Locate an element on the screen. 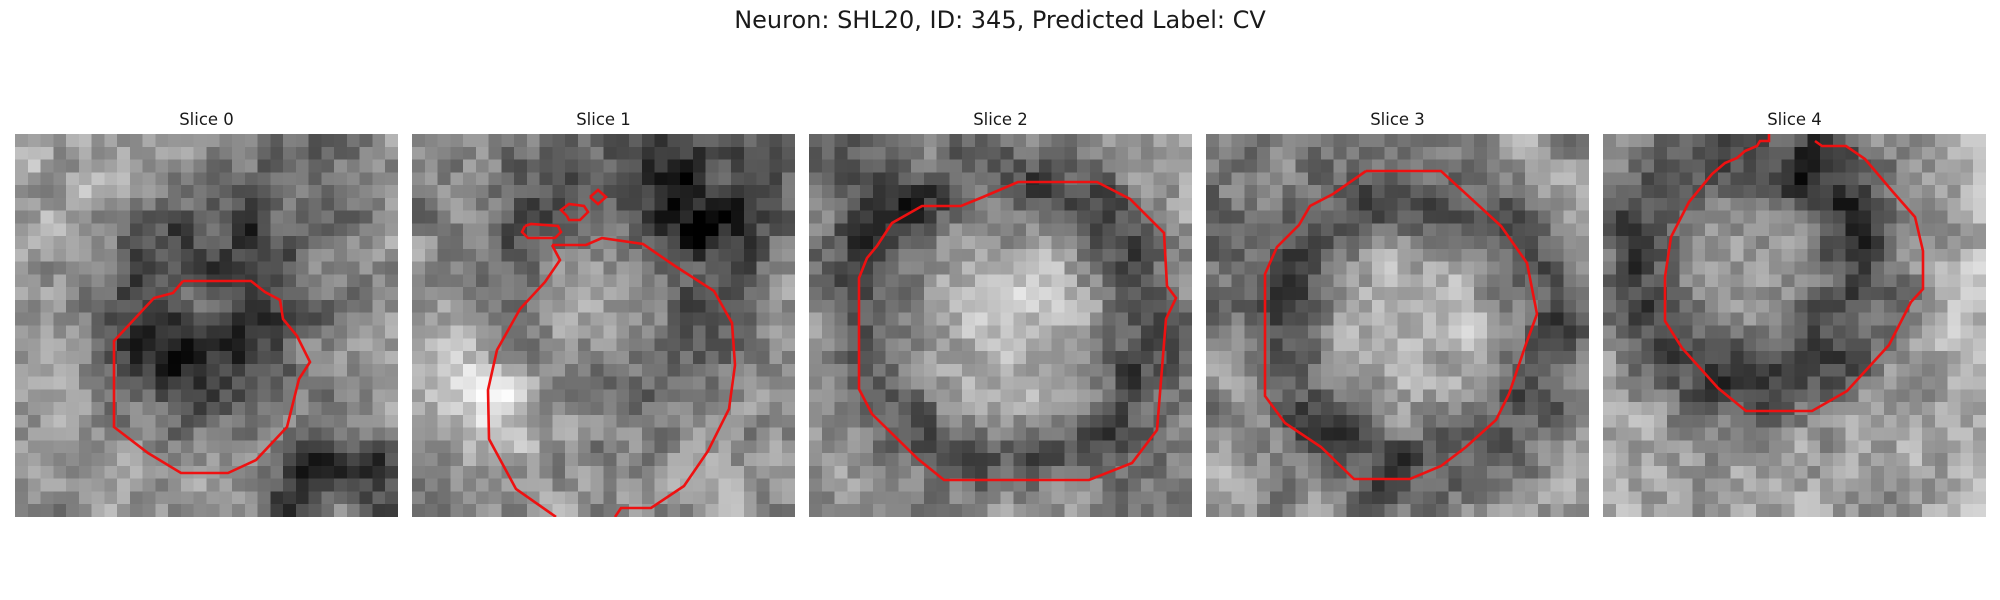 This screenshot has height=600, width=2000. slice-panel-0: Slice 0 is located at coordinates (206, 312).